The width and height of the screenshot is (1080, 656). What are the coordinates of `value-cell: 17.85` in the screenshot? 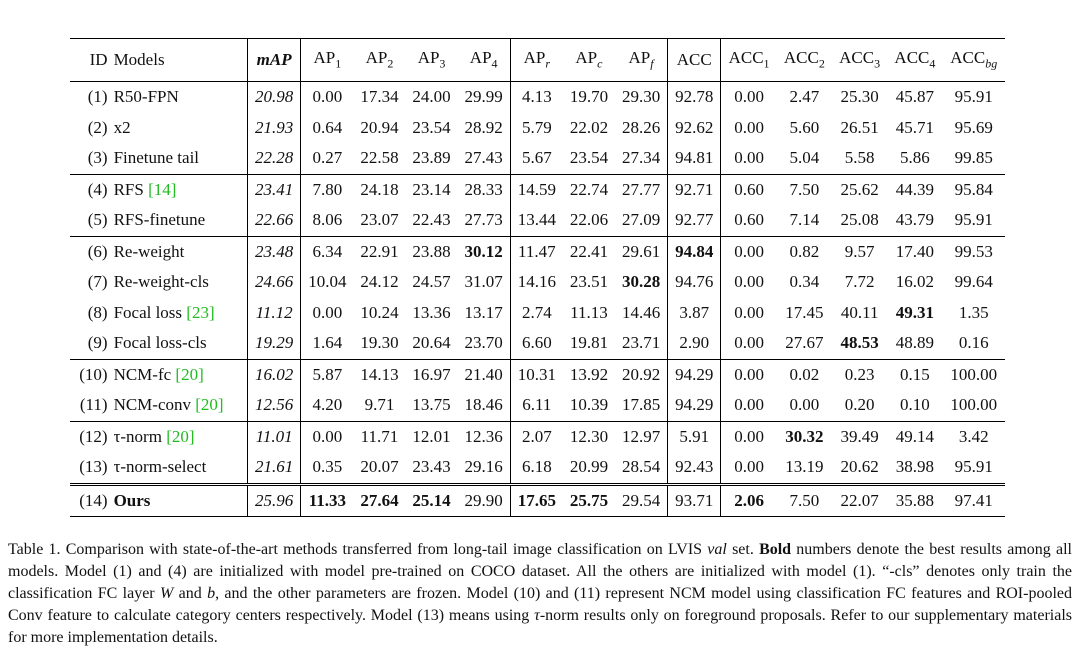 It's located at (641, 405).